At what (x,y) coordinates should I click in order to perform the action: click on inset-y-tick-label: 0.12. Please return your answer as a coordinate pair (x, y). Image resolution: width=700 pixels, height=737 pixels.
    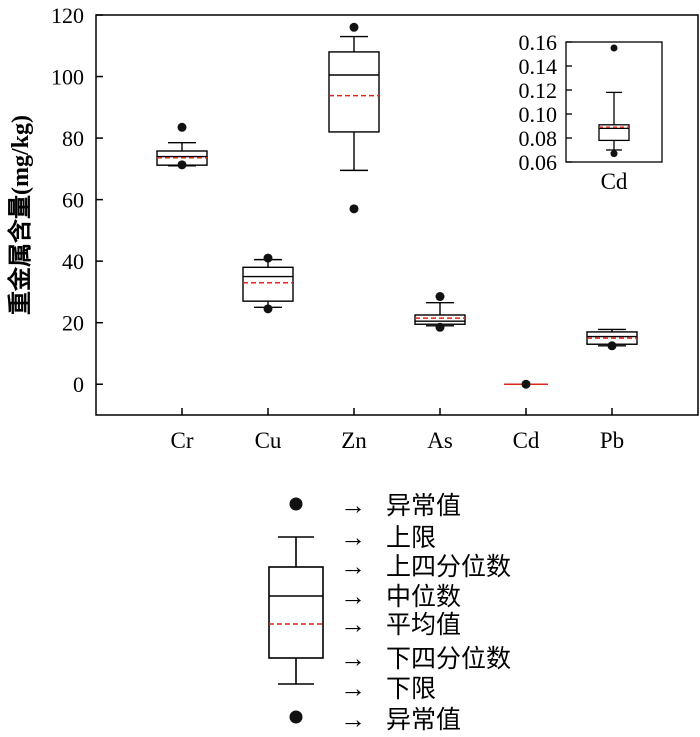
    Looking at the image, I should click on (538, 90).